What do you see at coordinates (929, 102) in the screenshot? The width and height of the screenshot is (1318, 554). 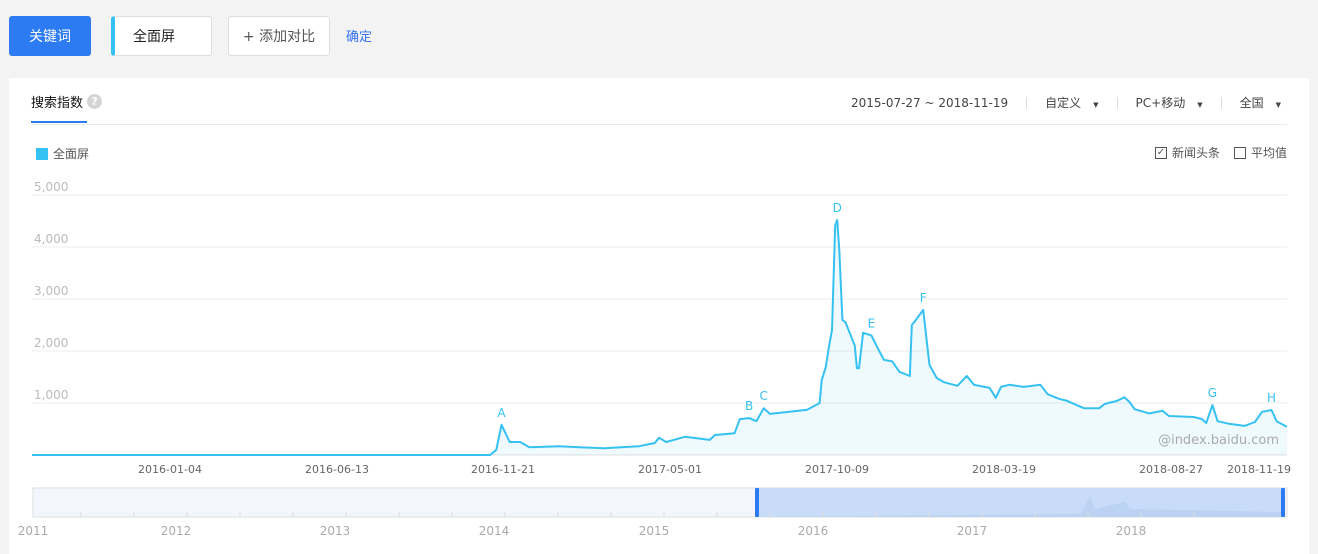 I see `date-range-picker: 2015-07-27 ~ 2018-11-19` at bounding box center [929, 102].